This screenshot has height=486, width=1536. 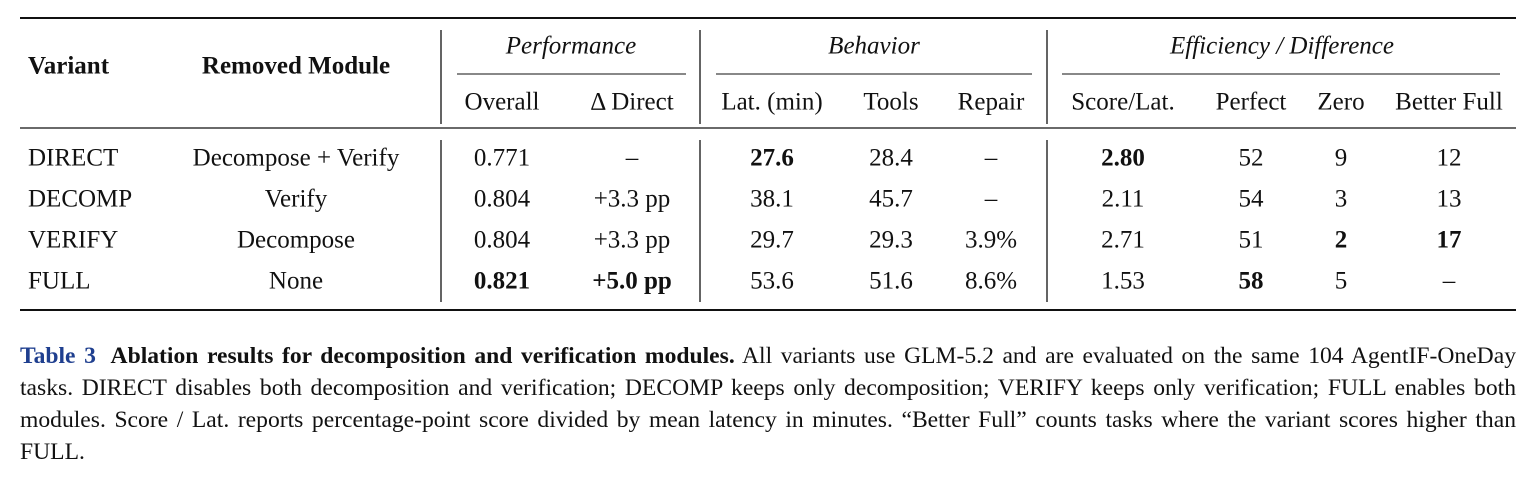 I want to click on header-variant: Variant, so click(x=69, y=66).